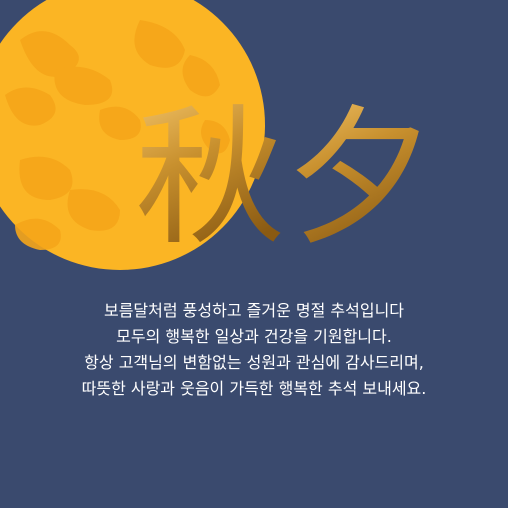  I want to click on message-line-4: 따뜻한 사랑과 웃음이 가득한 행복한 추석 보내세요., so click(254, 388).